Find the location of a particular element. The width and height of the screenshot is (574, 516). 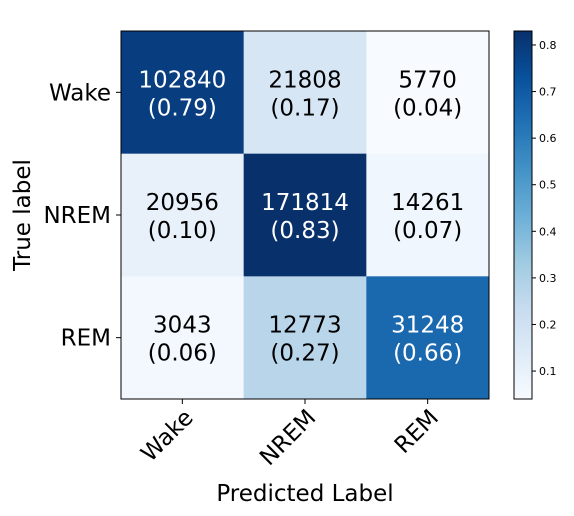

x-tick-label: NREM is located at coordinates (288, 438).